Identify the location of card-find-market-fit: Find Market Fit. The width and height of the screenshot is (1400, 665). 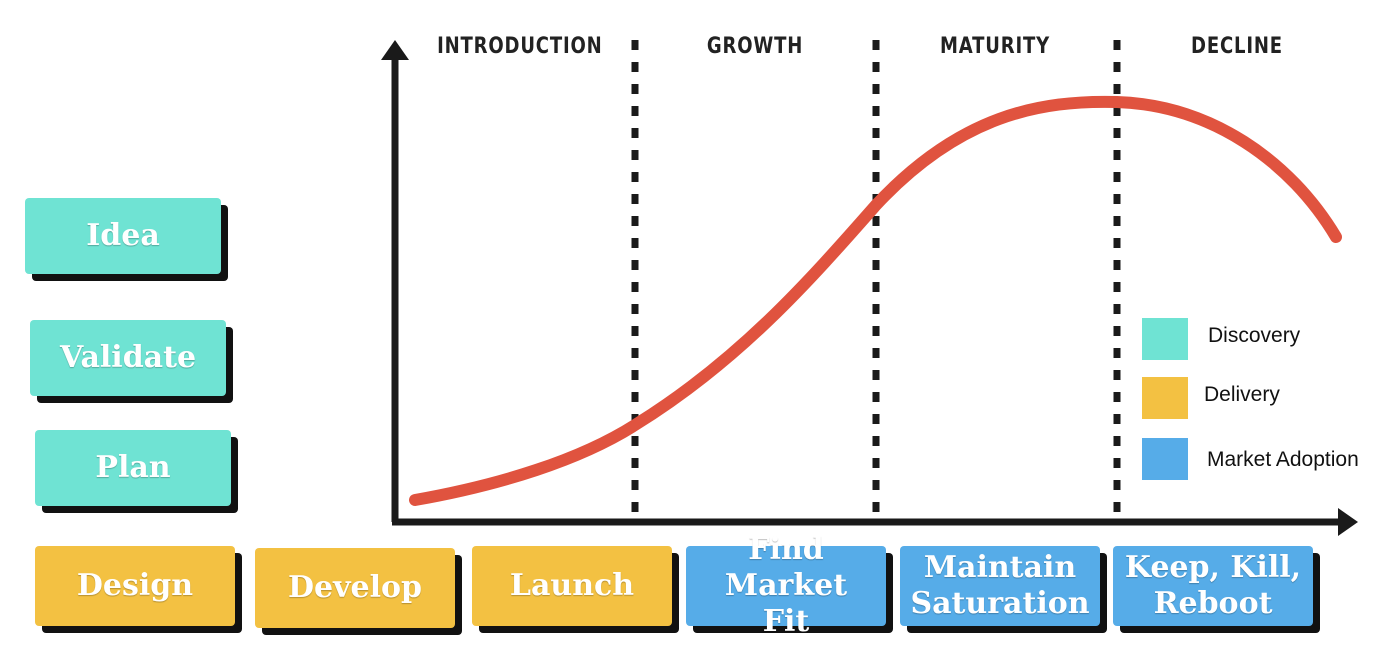
(786, 585).